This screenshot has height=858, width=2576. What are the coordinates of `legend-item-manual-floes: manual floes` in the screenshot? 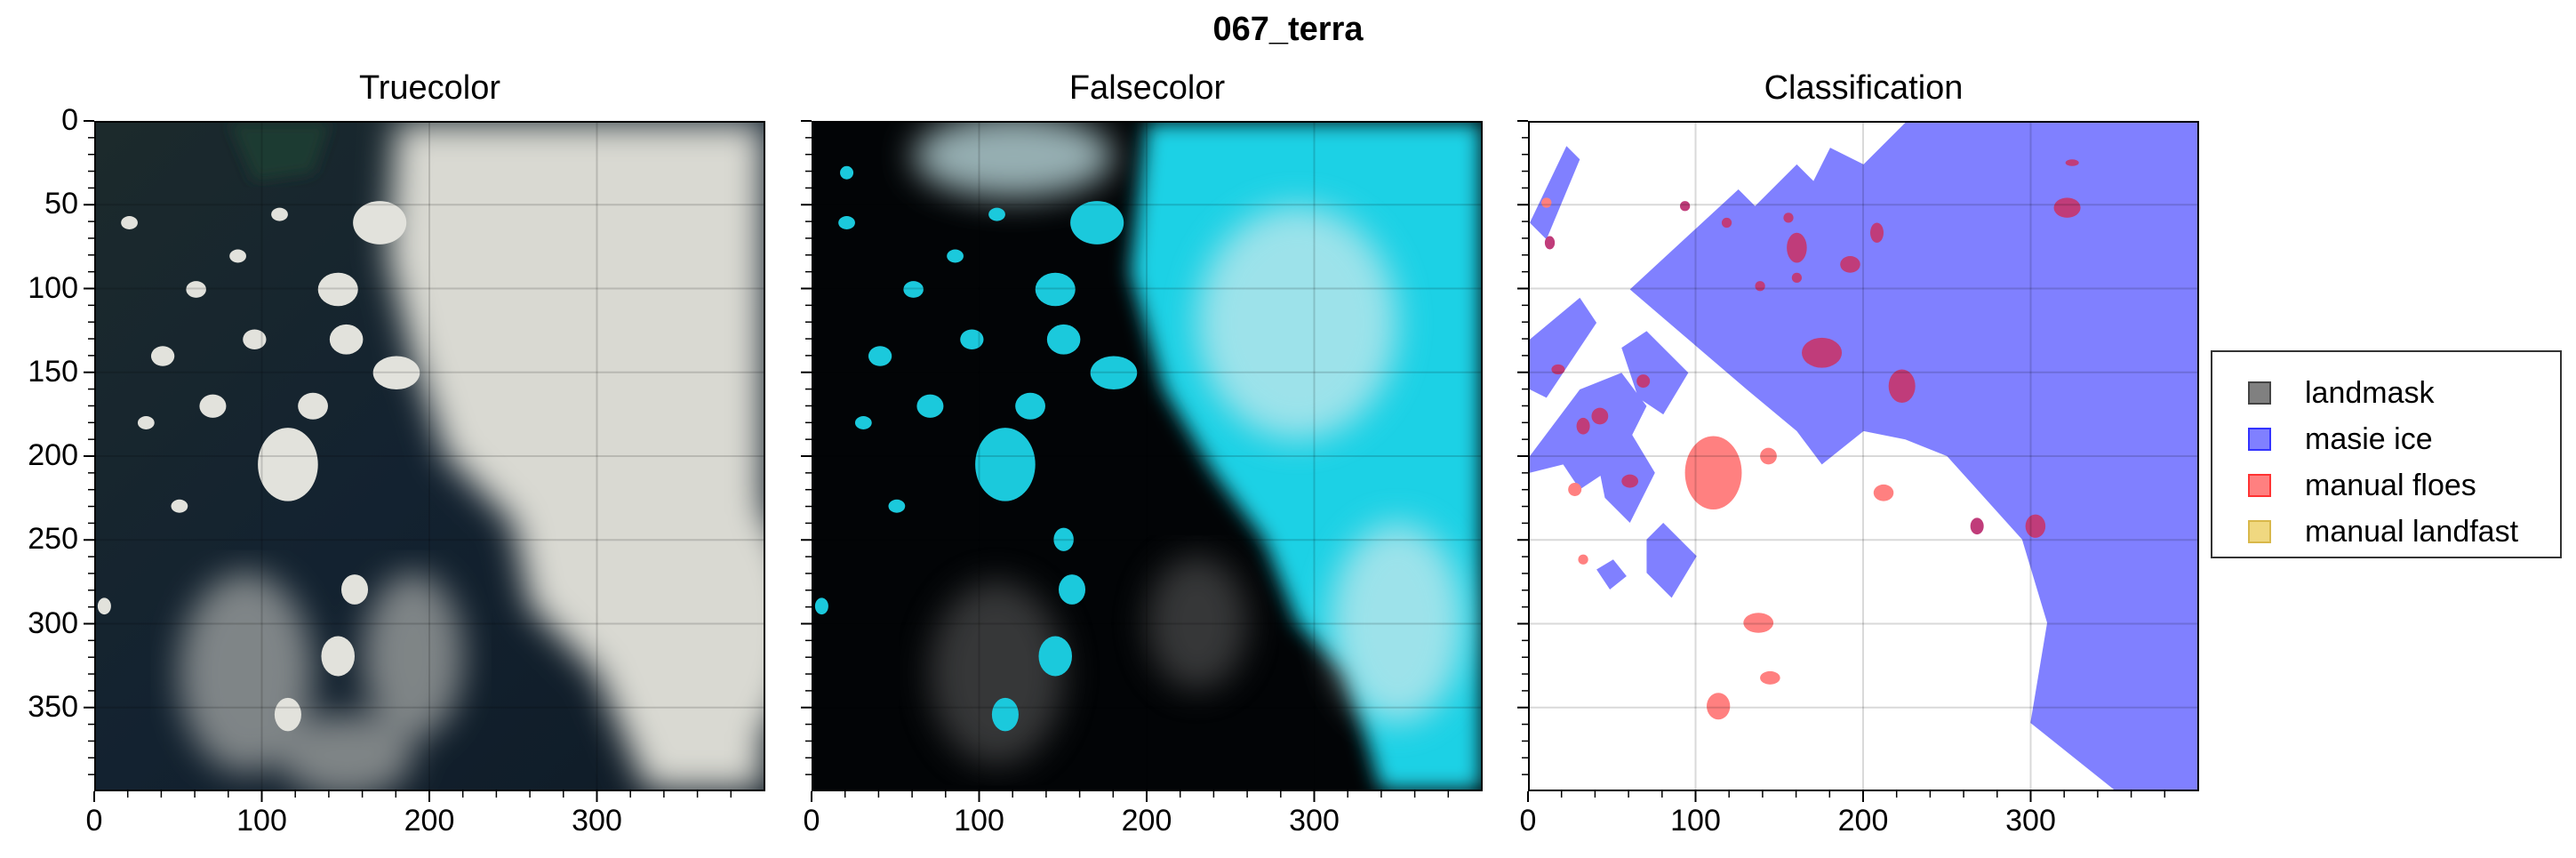 It's located at (2362, 485).